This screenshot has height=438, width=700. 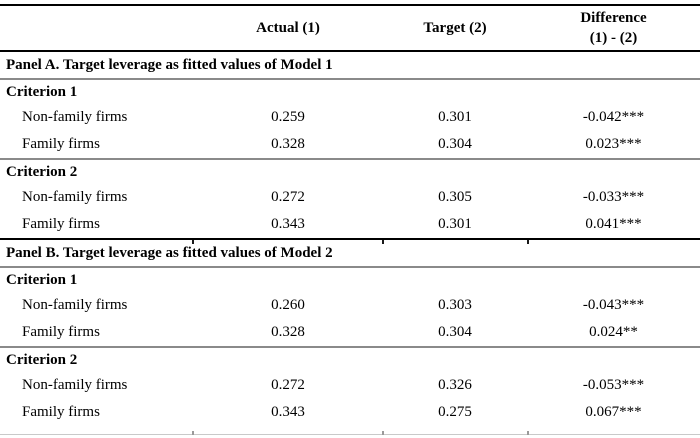 I want to click on table-bottom-border, so click(x=350, y=433).